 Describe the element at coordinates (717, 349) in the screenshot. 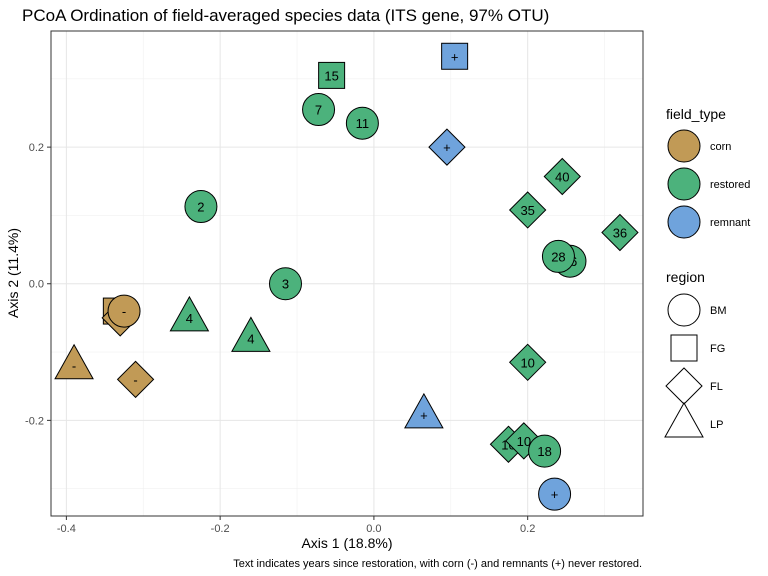

I see `legend-label-fg: FG` at that location.